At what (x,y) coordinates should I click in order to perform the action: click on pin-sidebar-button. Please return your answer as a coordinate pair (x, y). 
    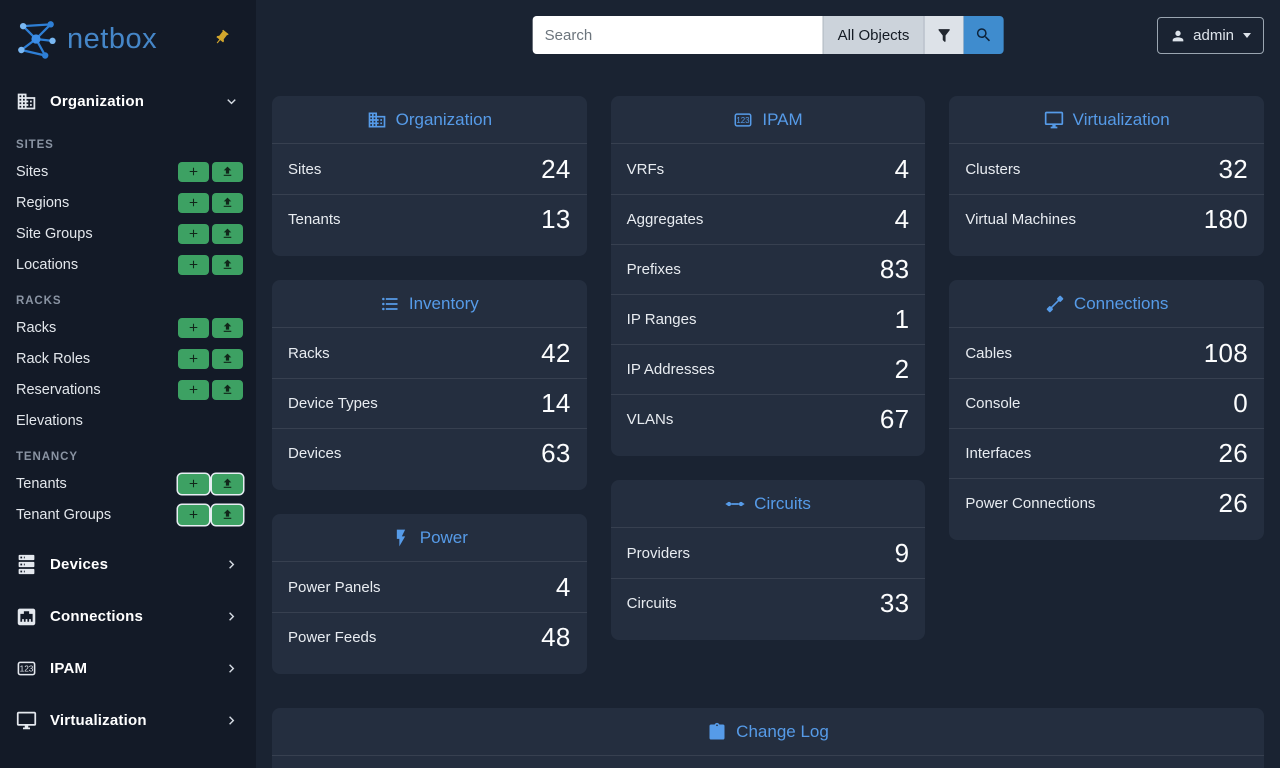
    Looking at the image, I should click on (221, 37).